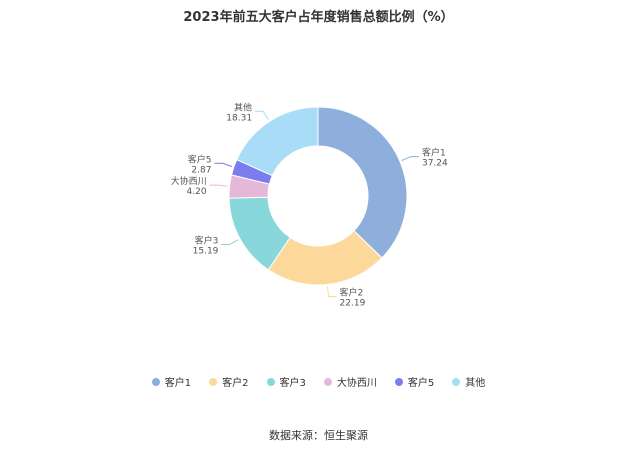 This screenshot has width=637, height=450. I want to click on slice-value-0: 37.24, so click(435, 164).